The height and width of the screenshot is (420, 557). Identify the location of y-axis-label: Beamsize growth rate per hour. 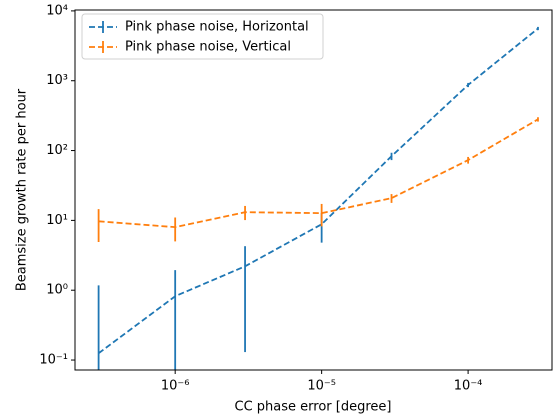
(22, 189).